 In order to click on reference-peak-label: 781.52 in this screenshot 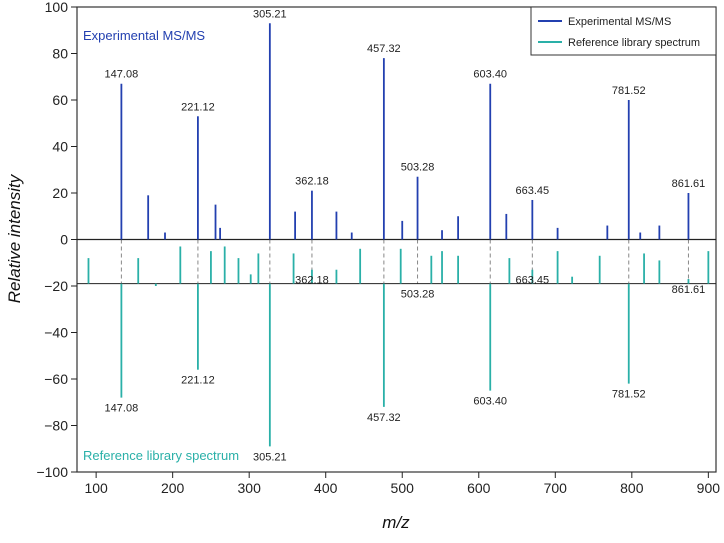, I will do `click(629, 395)`.